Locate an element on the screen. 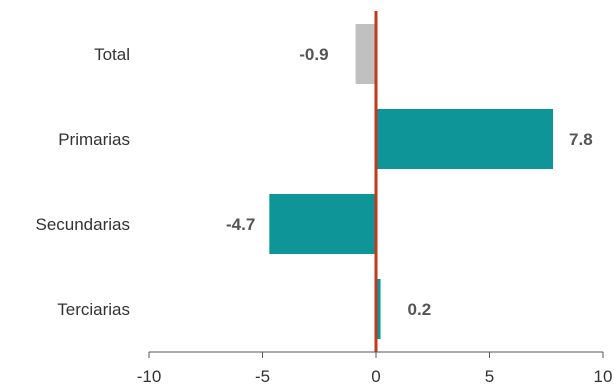 This screenshot has width=614, height=387. x-tick-label: -5 is located at coordinates (262, 376).